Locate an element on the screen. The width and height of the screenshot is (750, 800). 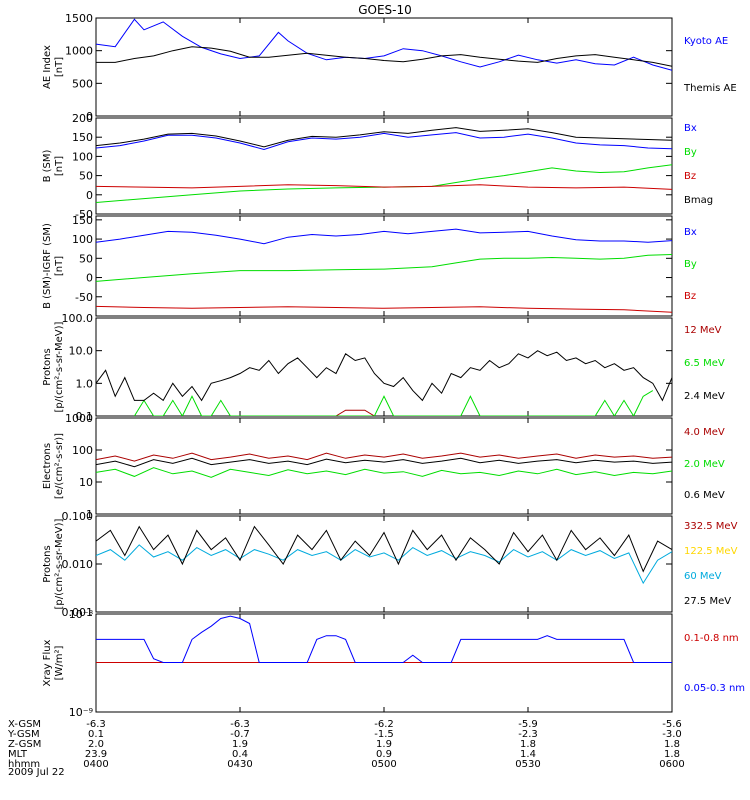
legend-label: Bmag is located at coordinates (698, 200).